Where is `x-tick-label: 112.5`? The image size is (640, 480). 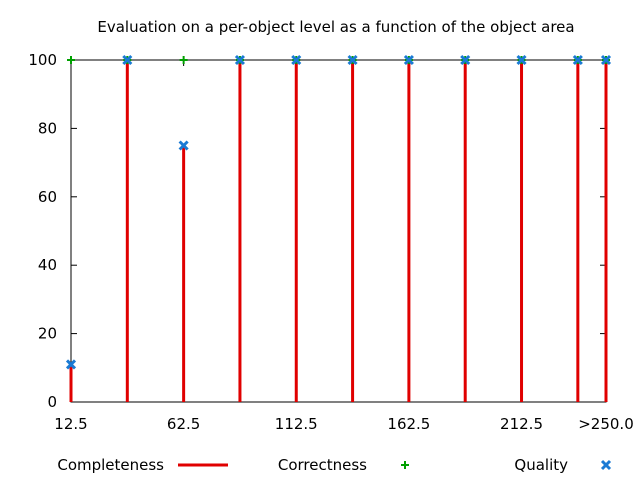
x-tick-label: 112.5 is located at coordinates (296, 424).